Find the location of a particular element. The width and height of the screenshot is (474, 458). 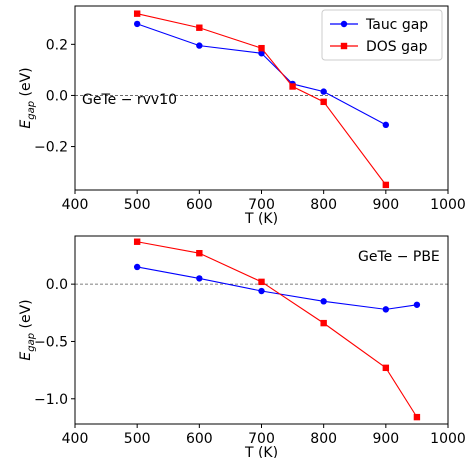

y-tick-label: 0.2 is located at coordinates (57, 45).